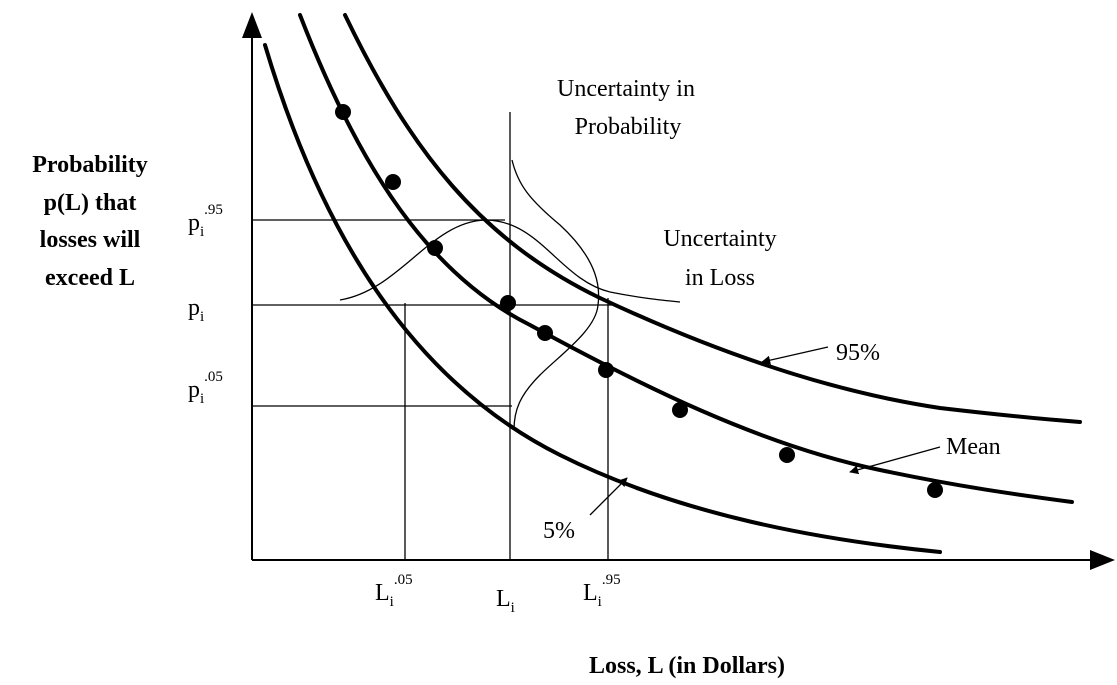 Image resolution: width=1117 pixels, height=685 pixels. I want to click on y-tick-label: pi, so click(196, 310).